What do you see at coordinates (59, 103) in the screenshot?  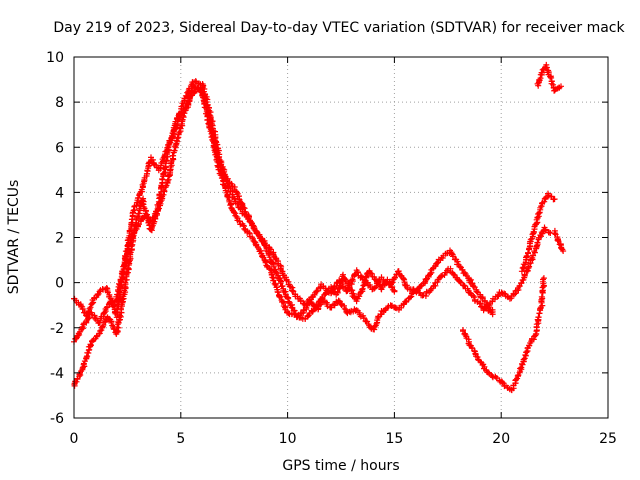 I see `y-tick-label: 8` at bounding box center [59, 103].